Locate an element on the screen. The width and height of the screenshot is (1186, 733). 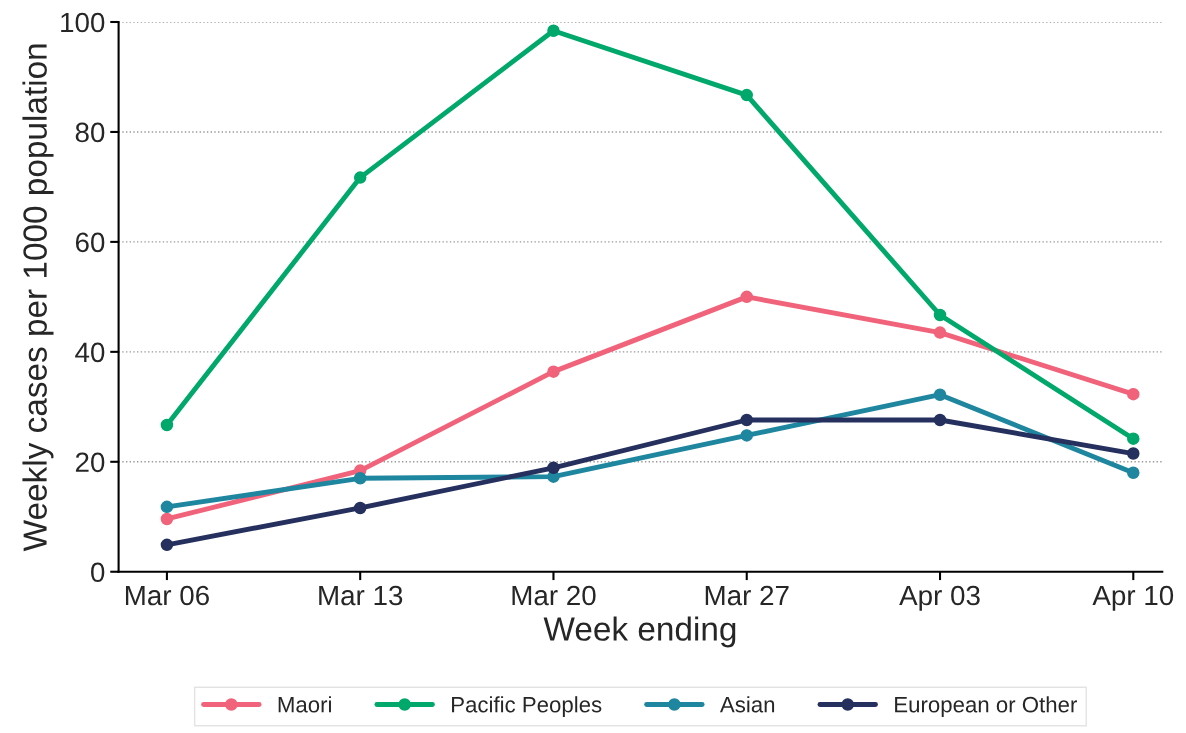
y-tick-label: 0 is located at coordinates (98, 572).